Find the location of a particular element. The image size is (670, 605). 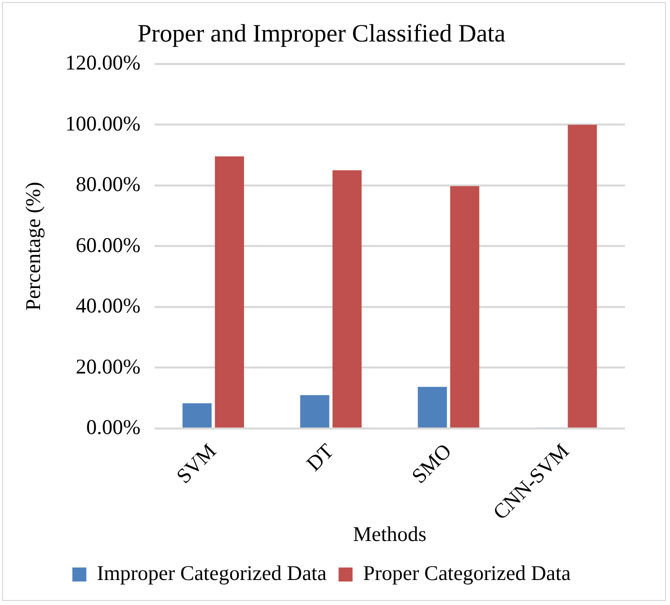

y-tick-label: 60.00% is located at coordinates (108, 244).